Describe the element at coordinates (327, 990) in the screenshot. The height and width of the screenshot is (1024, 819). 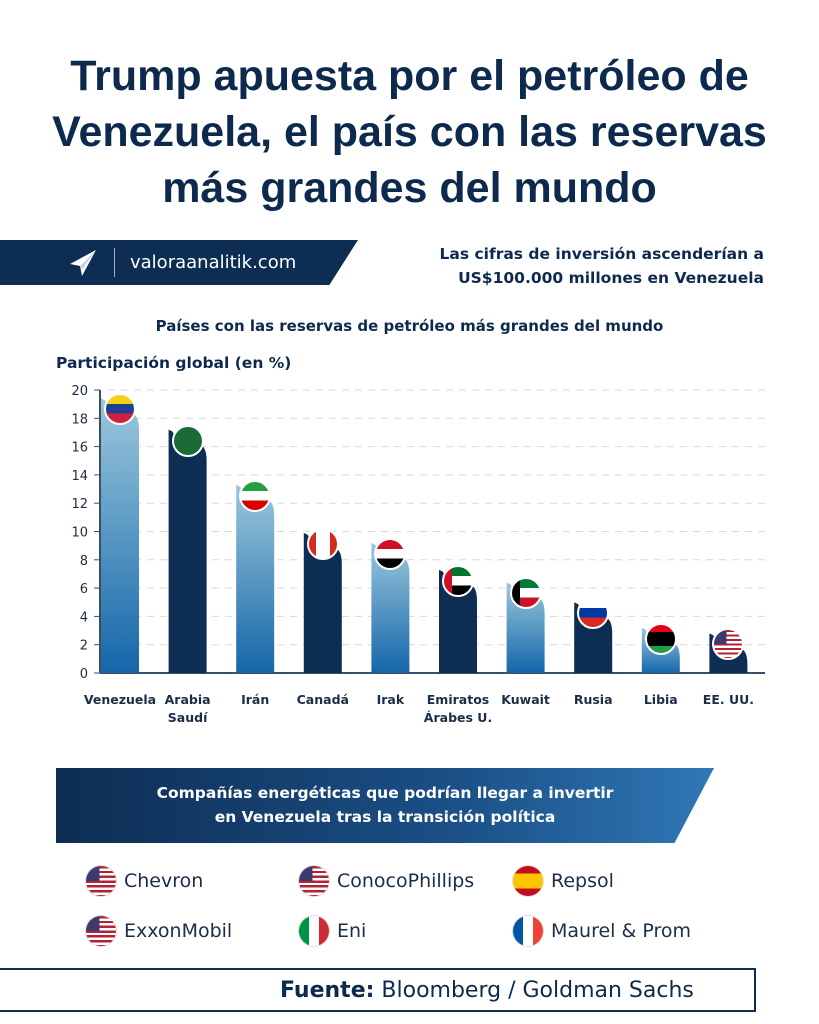
I see `source-label: Fuente:` at that location.